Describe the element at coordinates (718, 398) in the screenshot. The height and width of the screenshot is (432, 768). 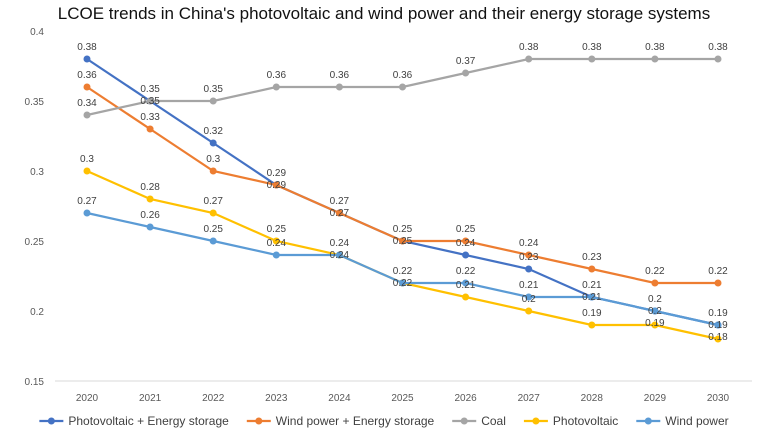
I see `x-tick-label: 2030` at that location.